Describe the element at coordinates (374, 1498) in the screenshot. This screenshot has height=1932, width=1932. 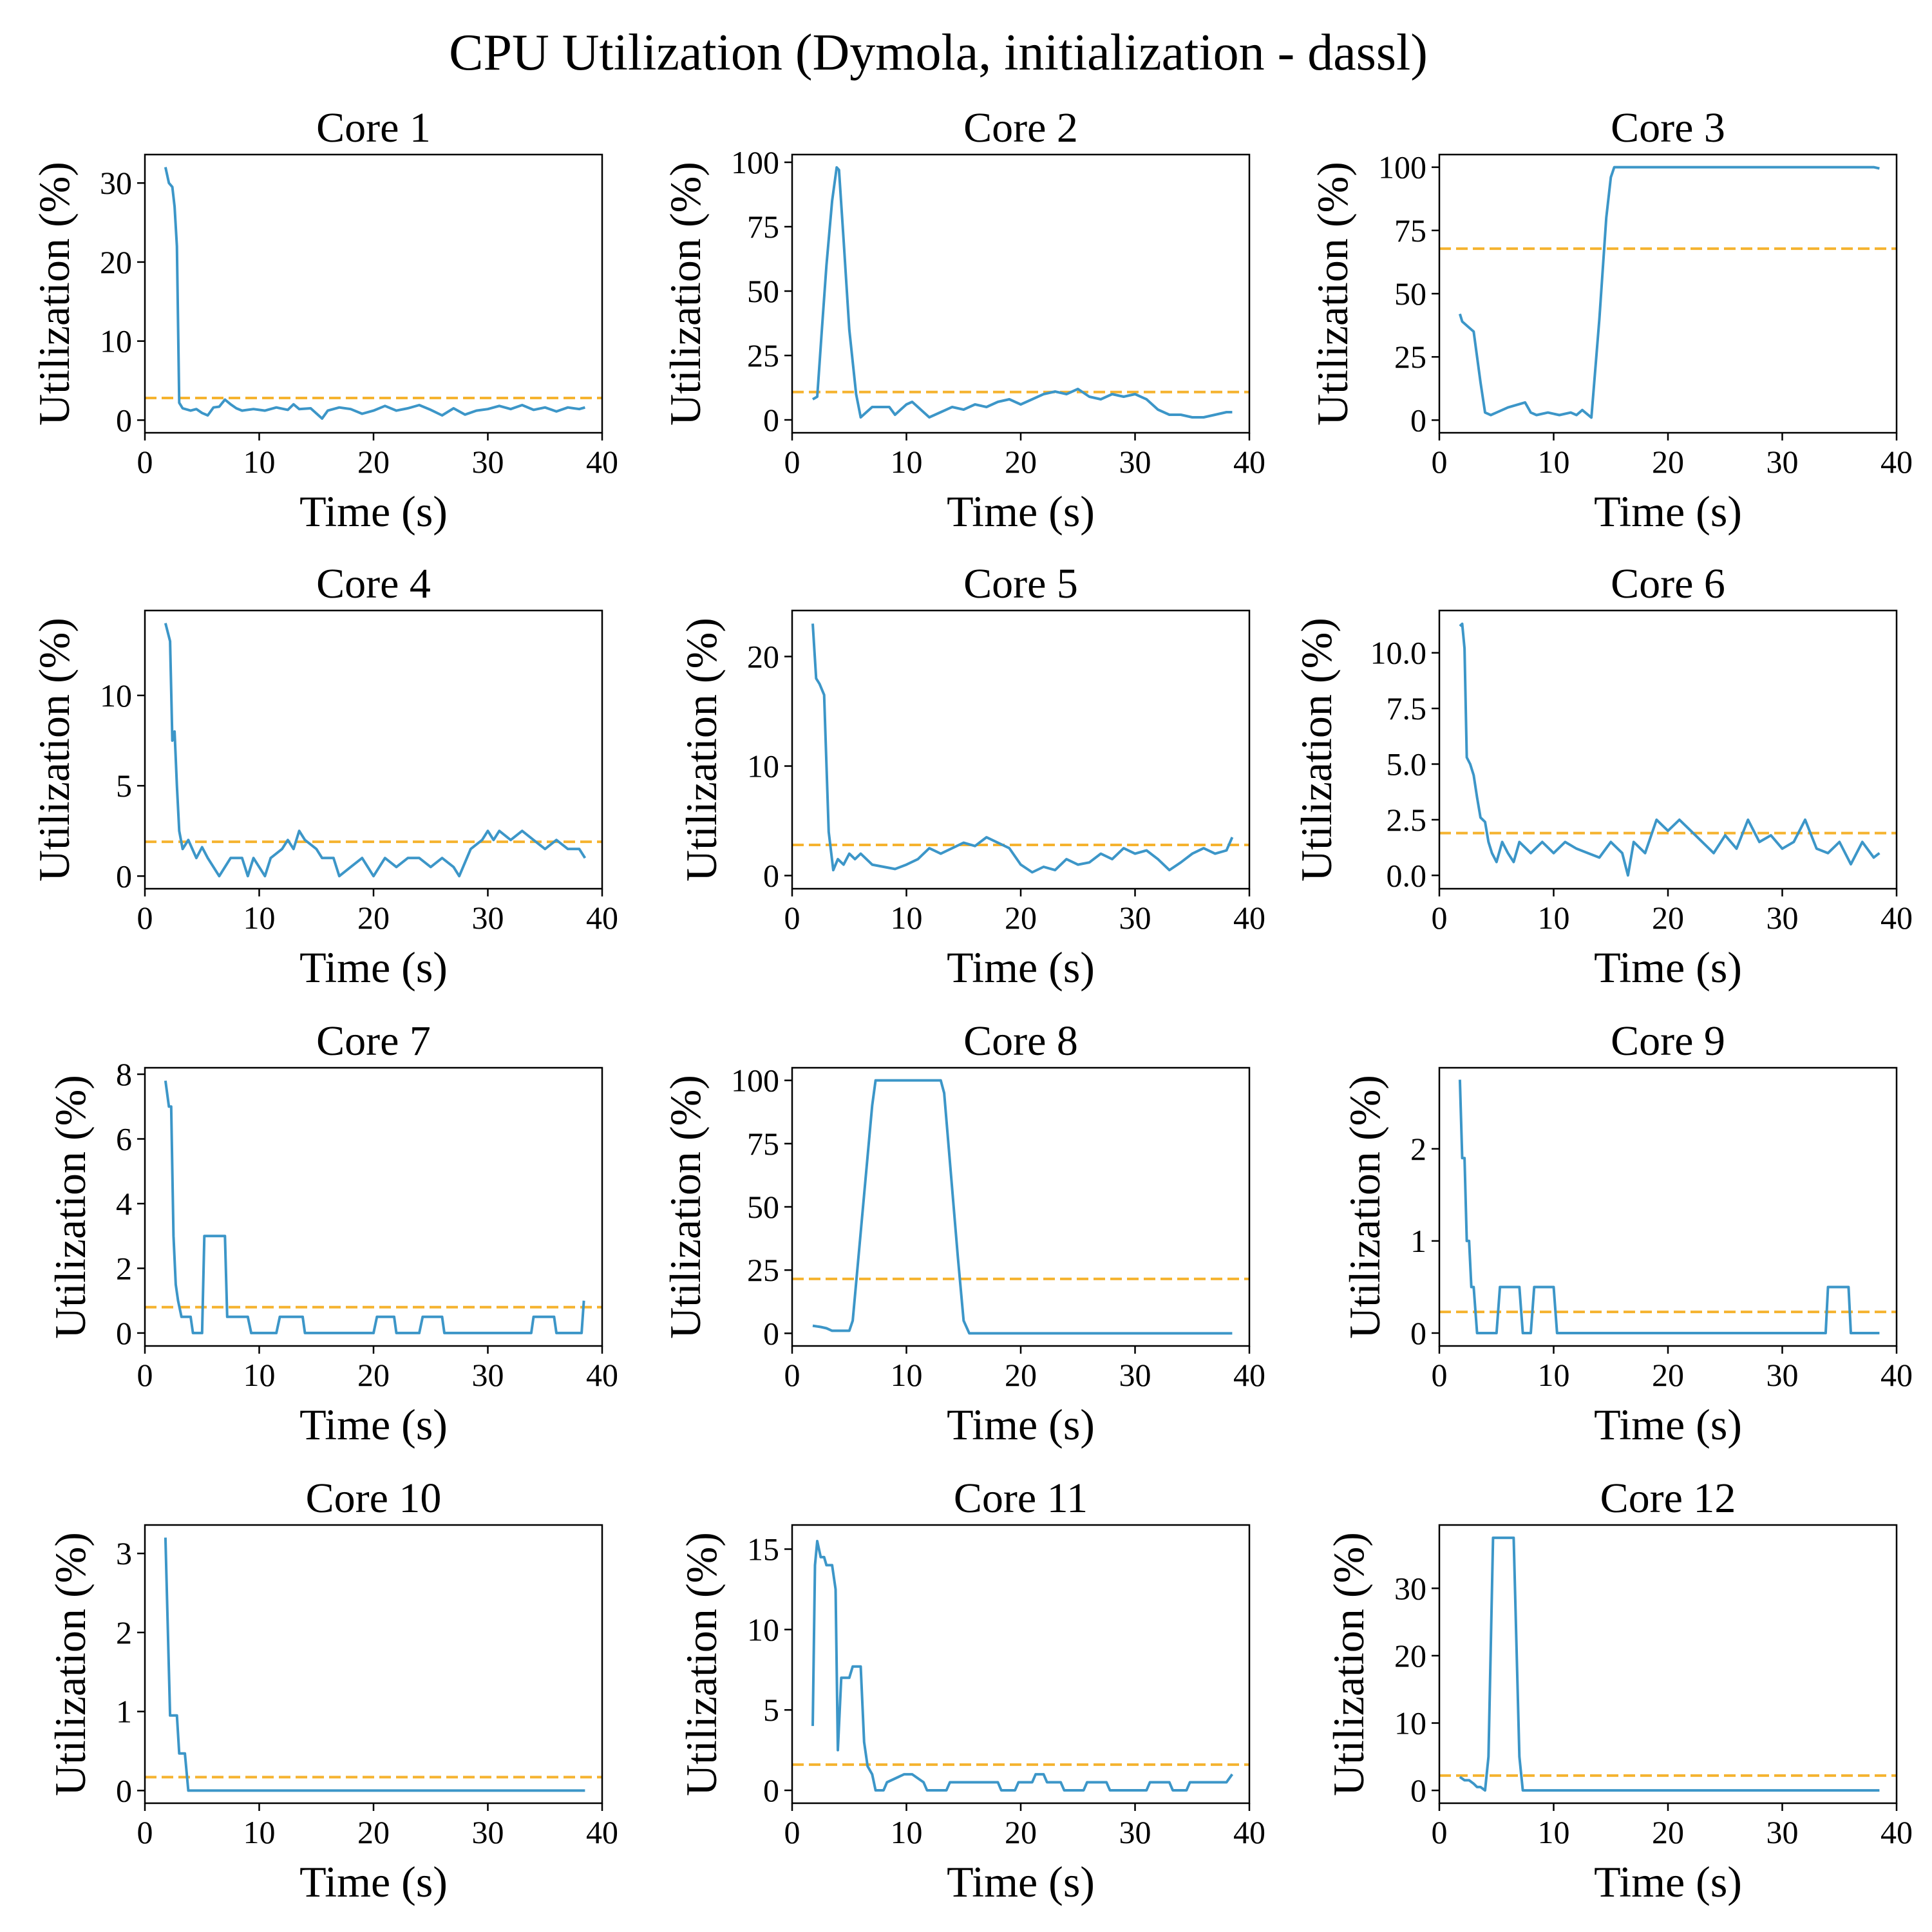
I see `core10-title: Core 10` at that location.